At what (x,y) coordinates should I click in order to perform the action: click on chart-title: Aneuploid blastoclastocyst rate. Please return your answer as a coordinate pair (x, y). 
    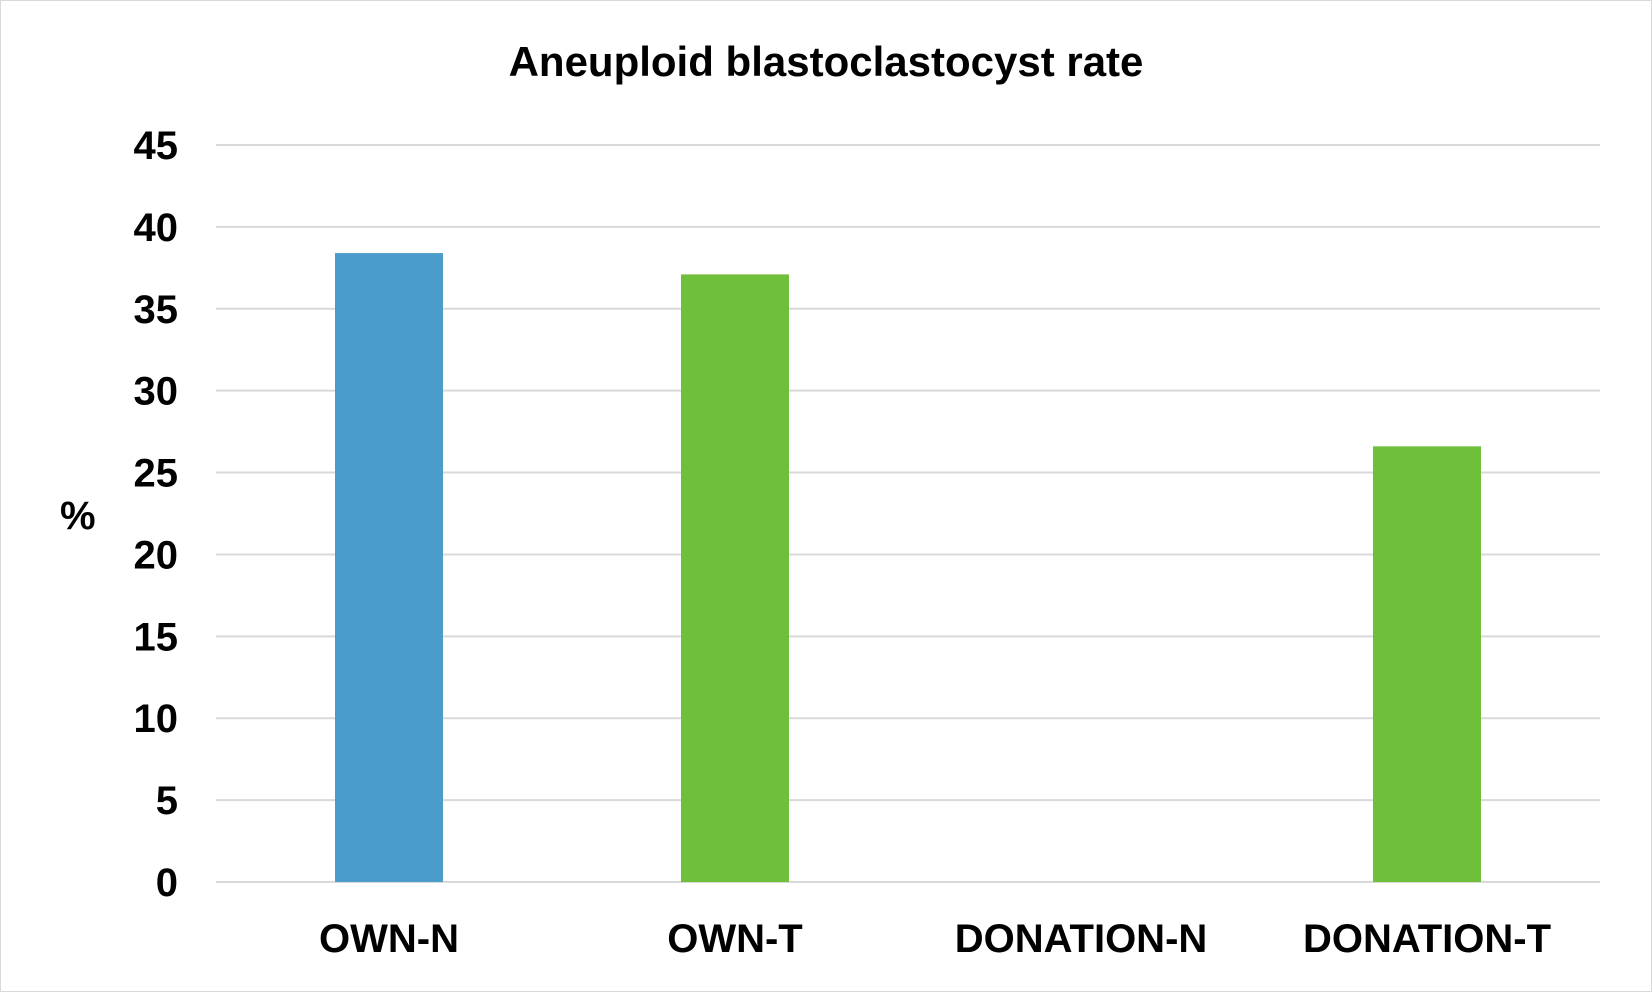
    Looking at the image, I should click on (826, 61).